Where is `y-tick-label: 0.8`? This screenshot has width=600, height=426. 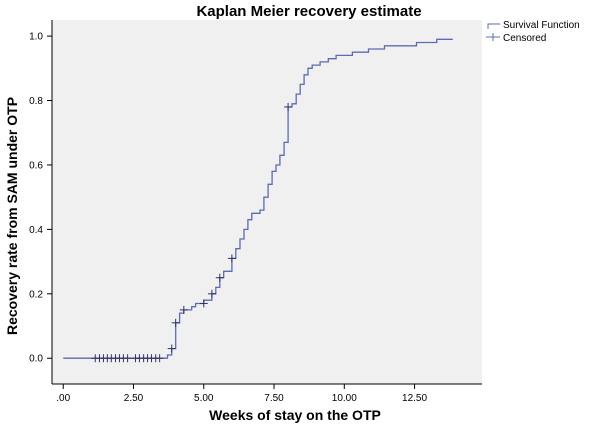
y-tick-label: 0.8 is located at coordinates (36, 101).